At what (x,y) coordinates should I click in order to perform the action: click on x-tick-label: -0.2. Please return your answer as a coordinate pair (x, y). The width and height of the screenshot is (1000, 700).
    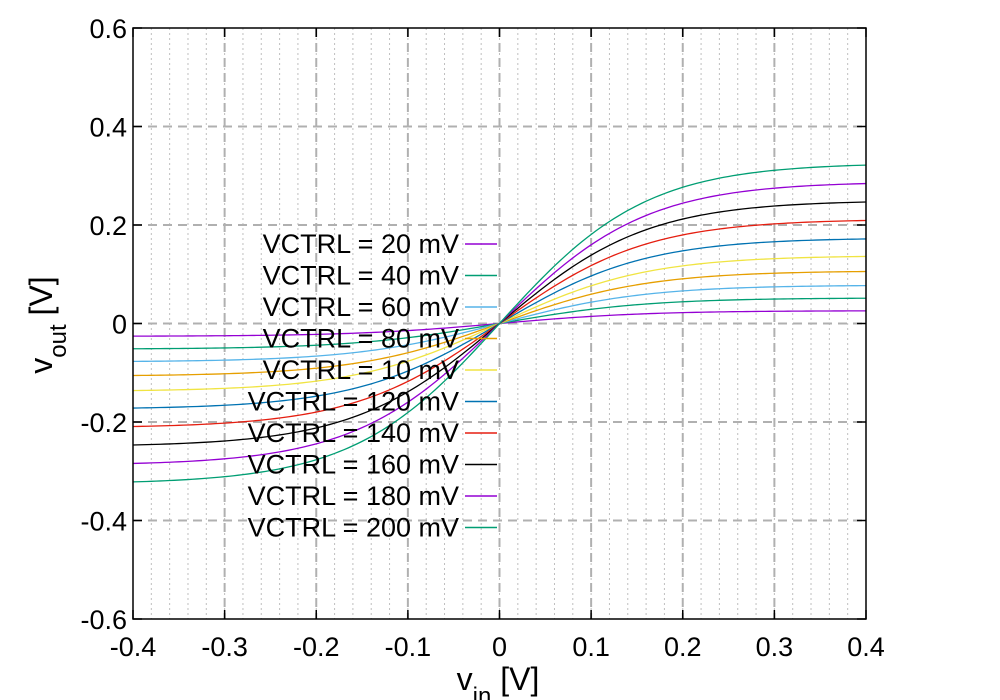
    Looking at the image, I should click on (316, 647).